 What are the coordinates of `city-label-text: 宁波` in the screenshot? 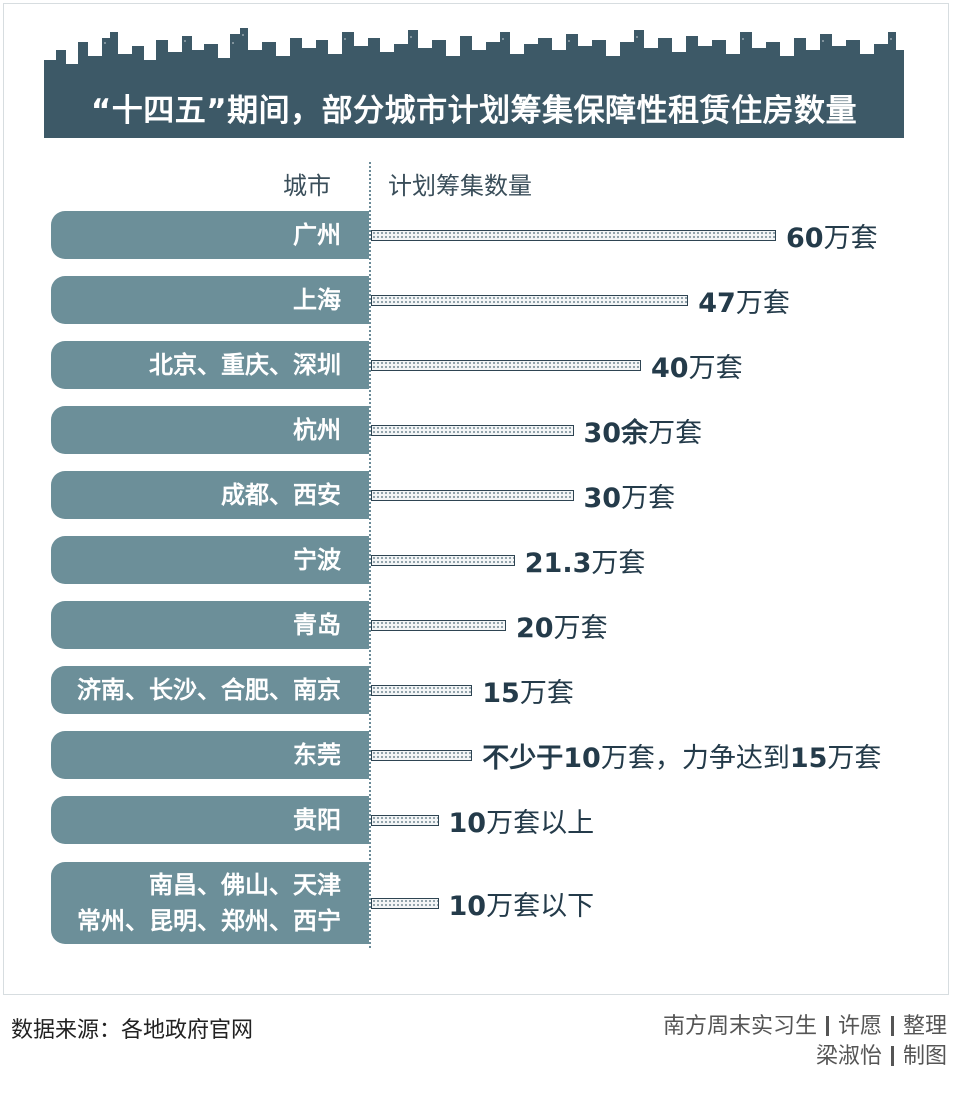 It's located at (317, 560).